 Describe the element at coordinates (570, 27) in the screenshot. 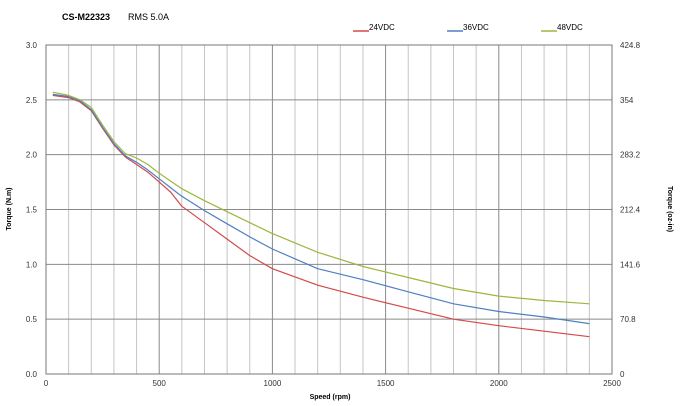

I see `legend-label: 48VDC` at that location.